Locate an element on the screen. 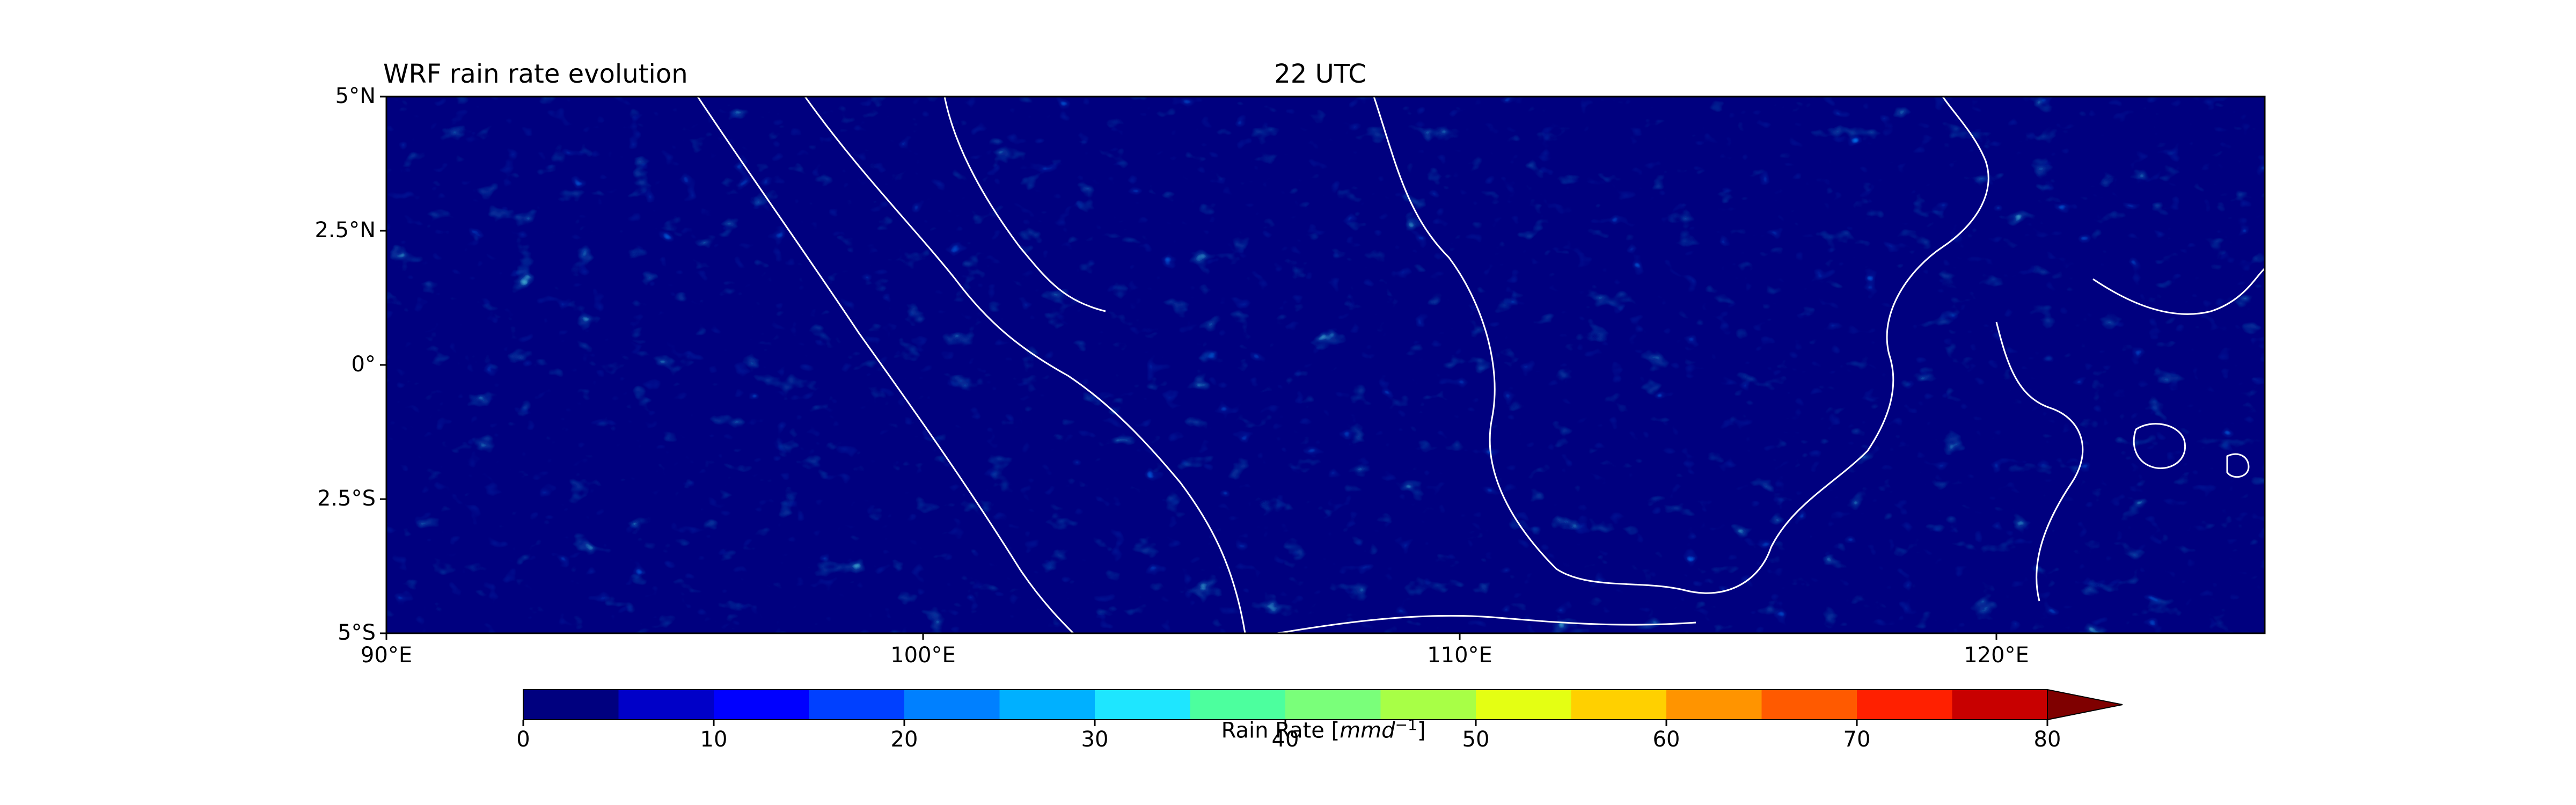 The image size is (2576, 805). lat-tick-label: 5°S is located at coordinates (357, 632).